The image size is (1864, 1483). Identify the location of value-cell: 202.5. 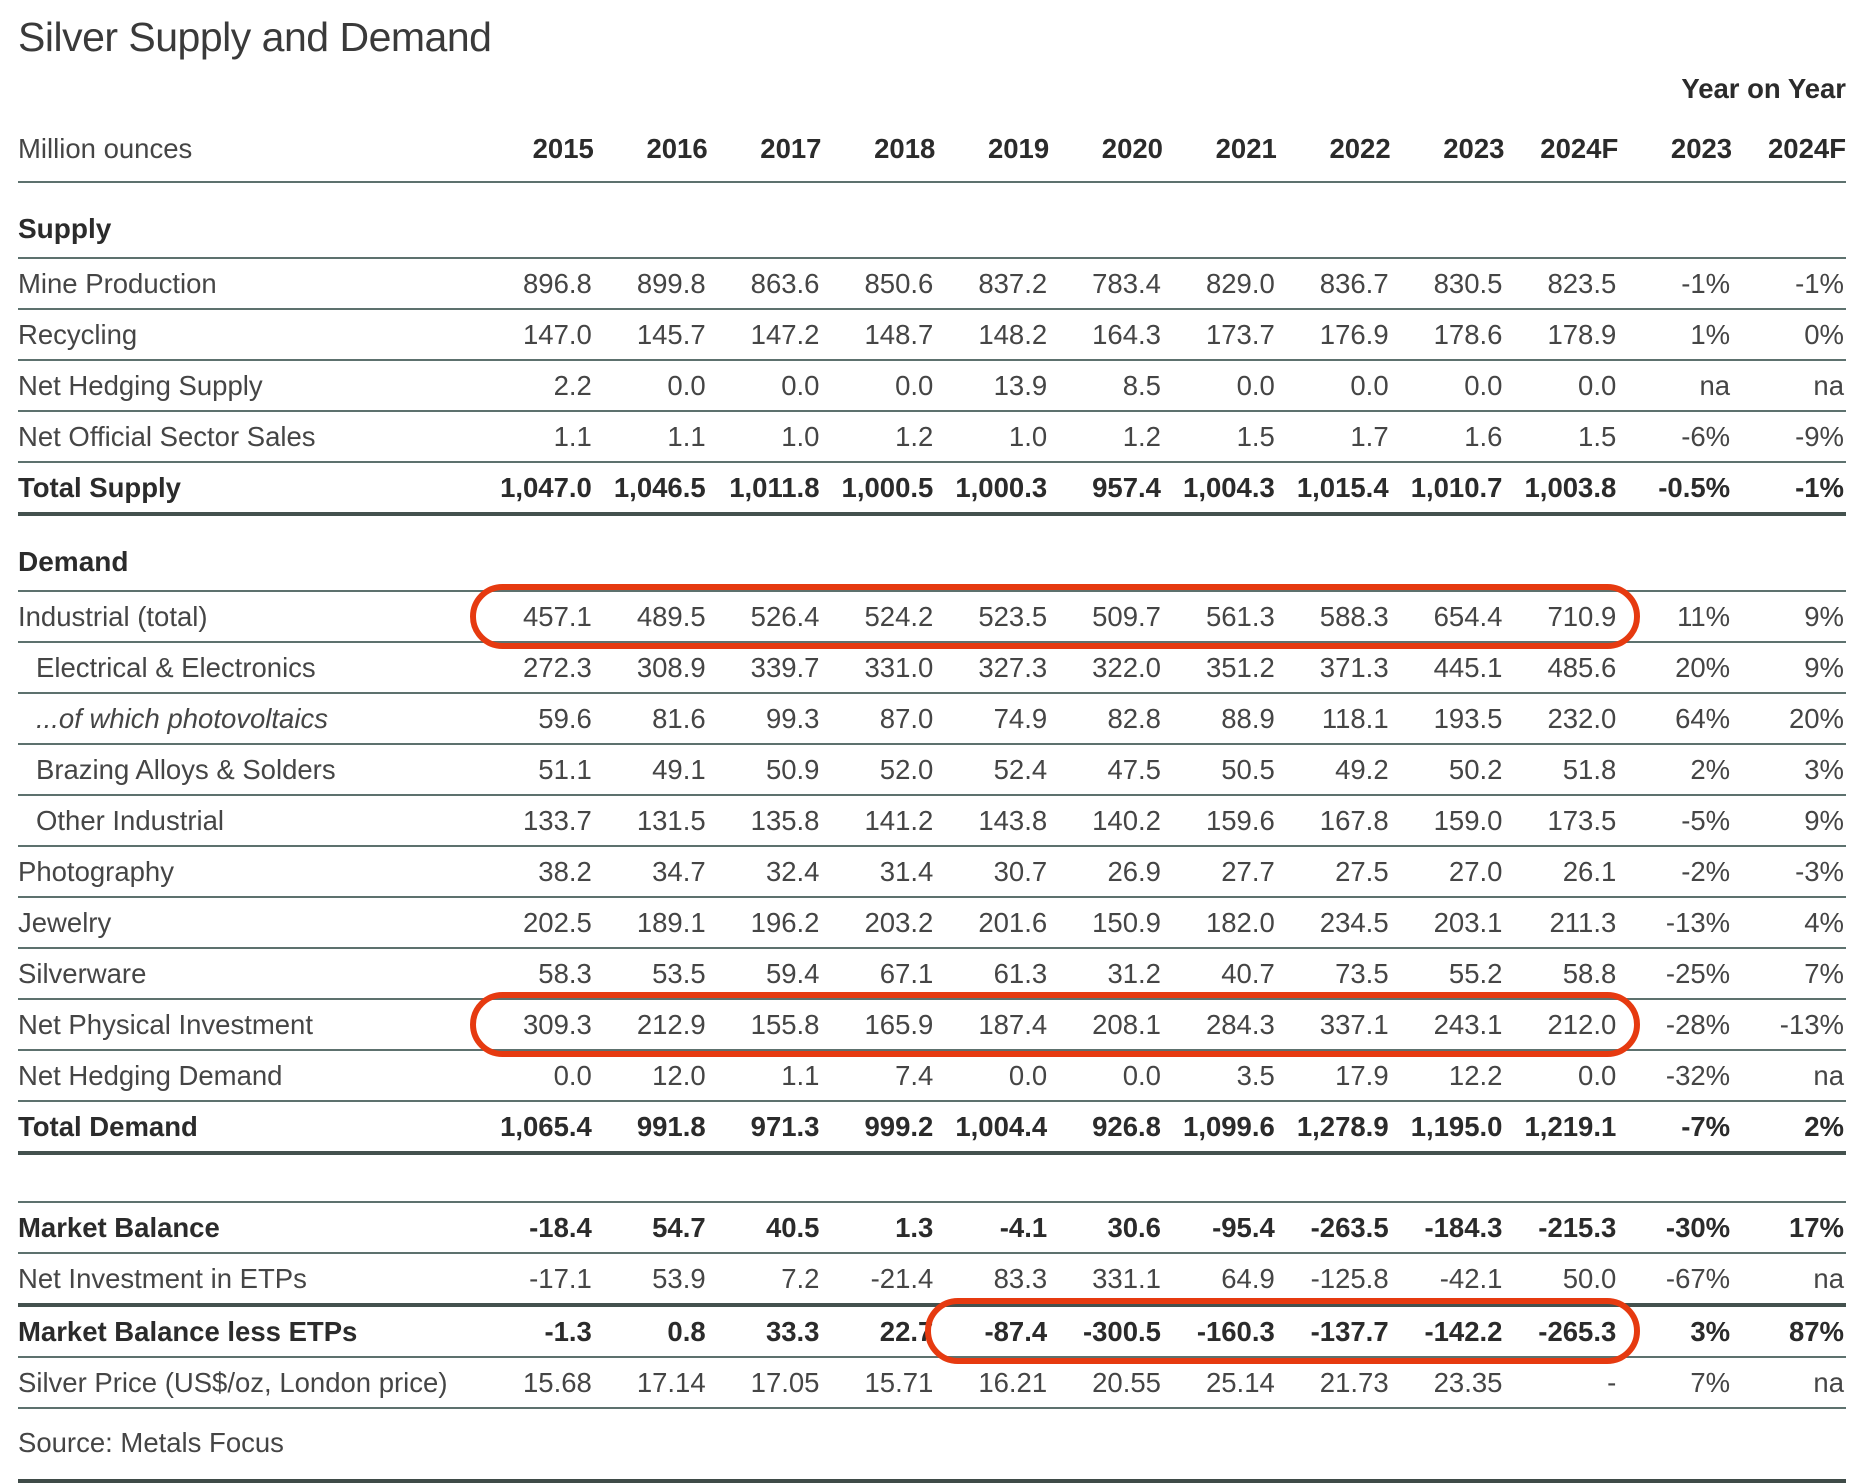
(537, 923).